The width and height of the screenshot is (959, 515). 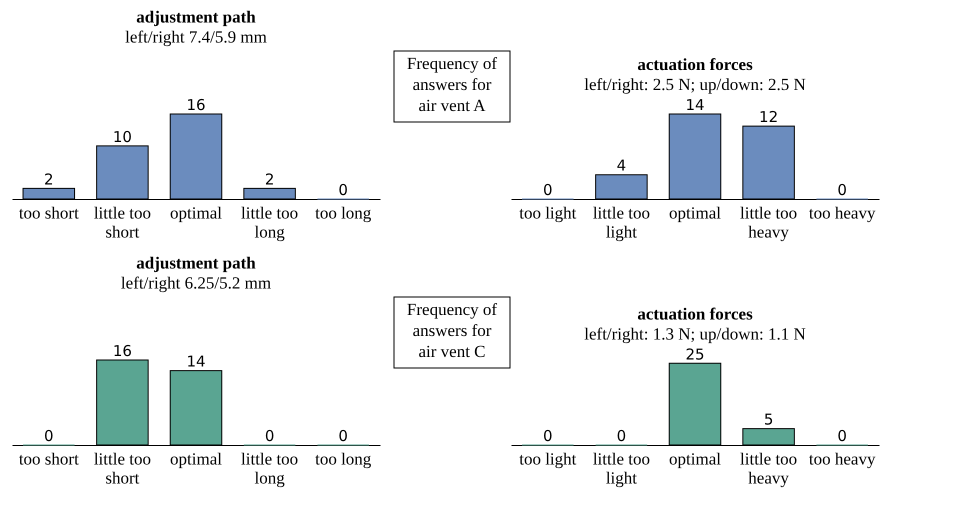 What do you see at coordinates (768, 117) in the screenshot?
I see `data-label: 12` at bounding box center [768, 117].